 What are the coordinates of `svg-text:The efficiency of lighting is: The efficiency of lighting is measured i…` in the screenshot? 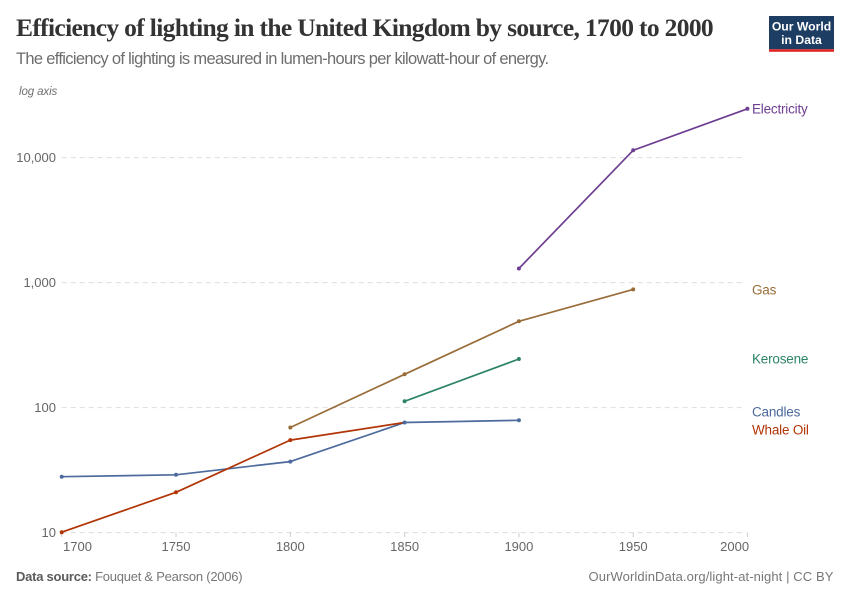 It's located at (282, 59).